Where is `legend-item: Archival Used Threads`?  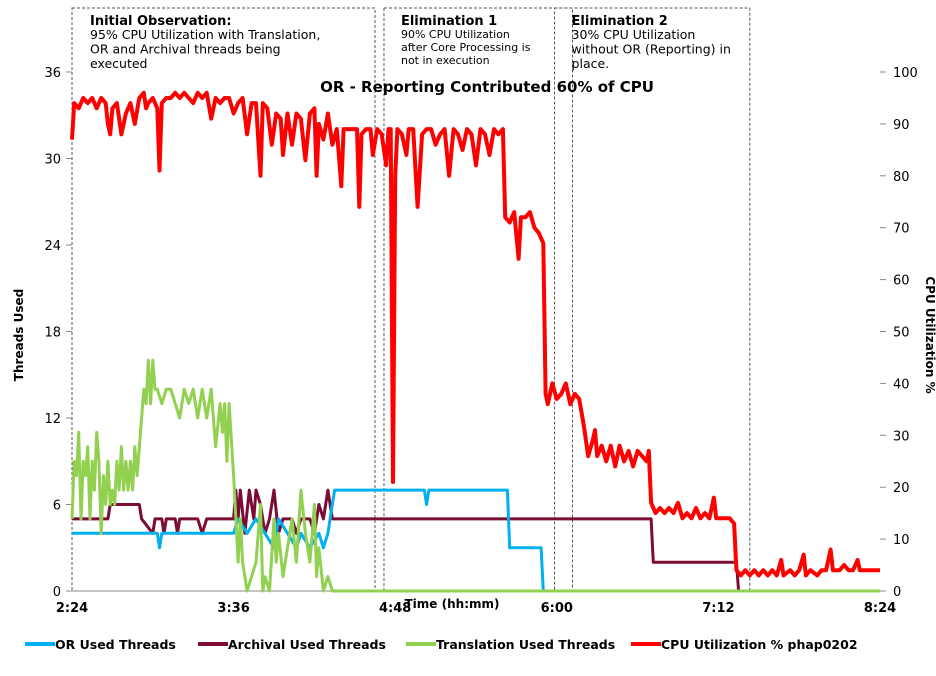
legend-item: Archival Used Threads is located at coordinates (292, 644).